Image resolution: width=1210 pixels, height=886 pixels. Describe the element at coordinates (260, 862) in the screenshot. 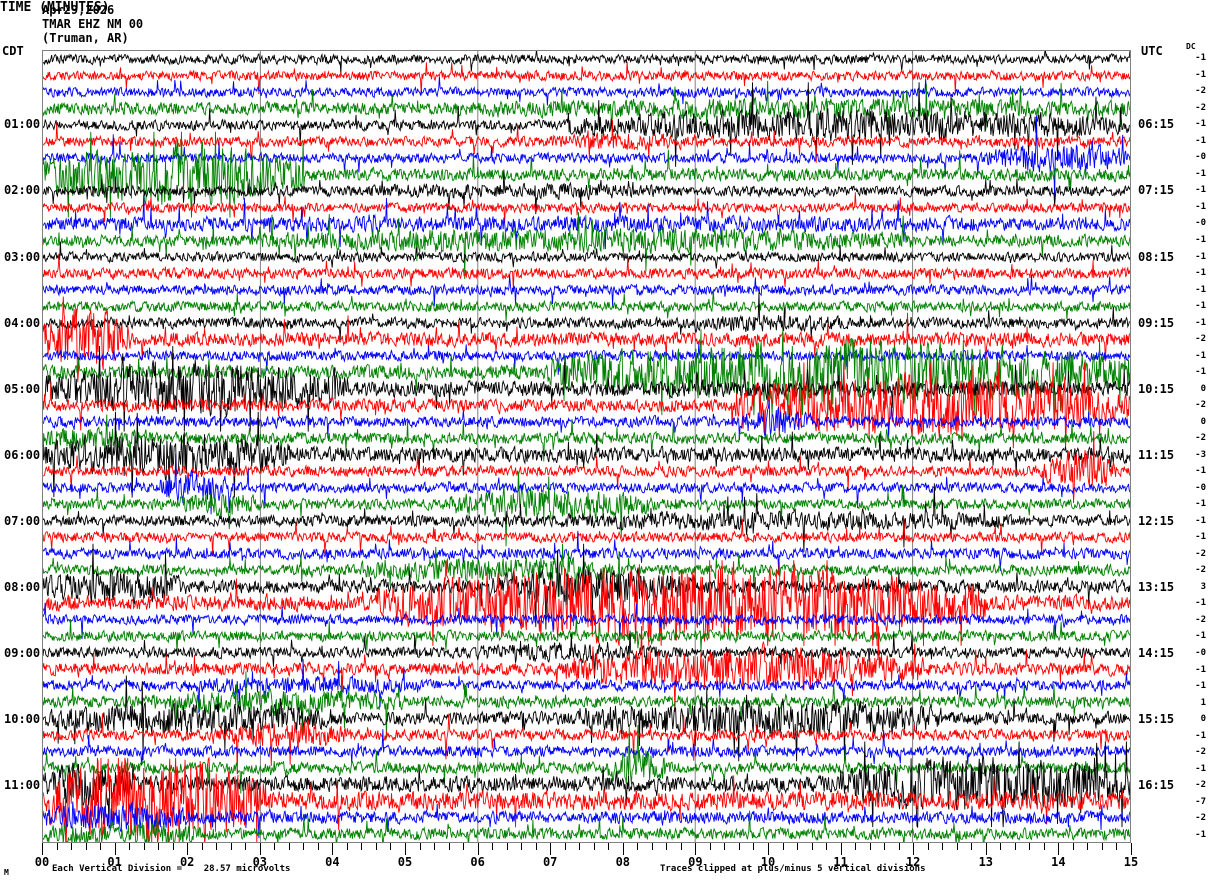

I see `x-axis-tick-label: 03` at that location.